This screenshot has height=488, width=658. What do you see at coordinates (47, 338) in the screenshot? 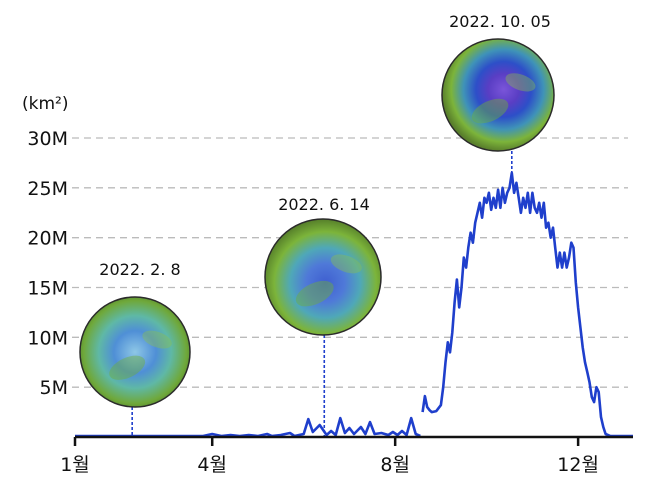
I see `y-tick-label: 10M` at bounding box center [47, 338].